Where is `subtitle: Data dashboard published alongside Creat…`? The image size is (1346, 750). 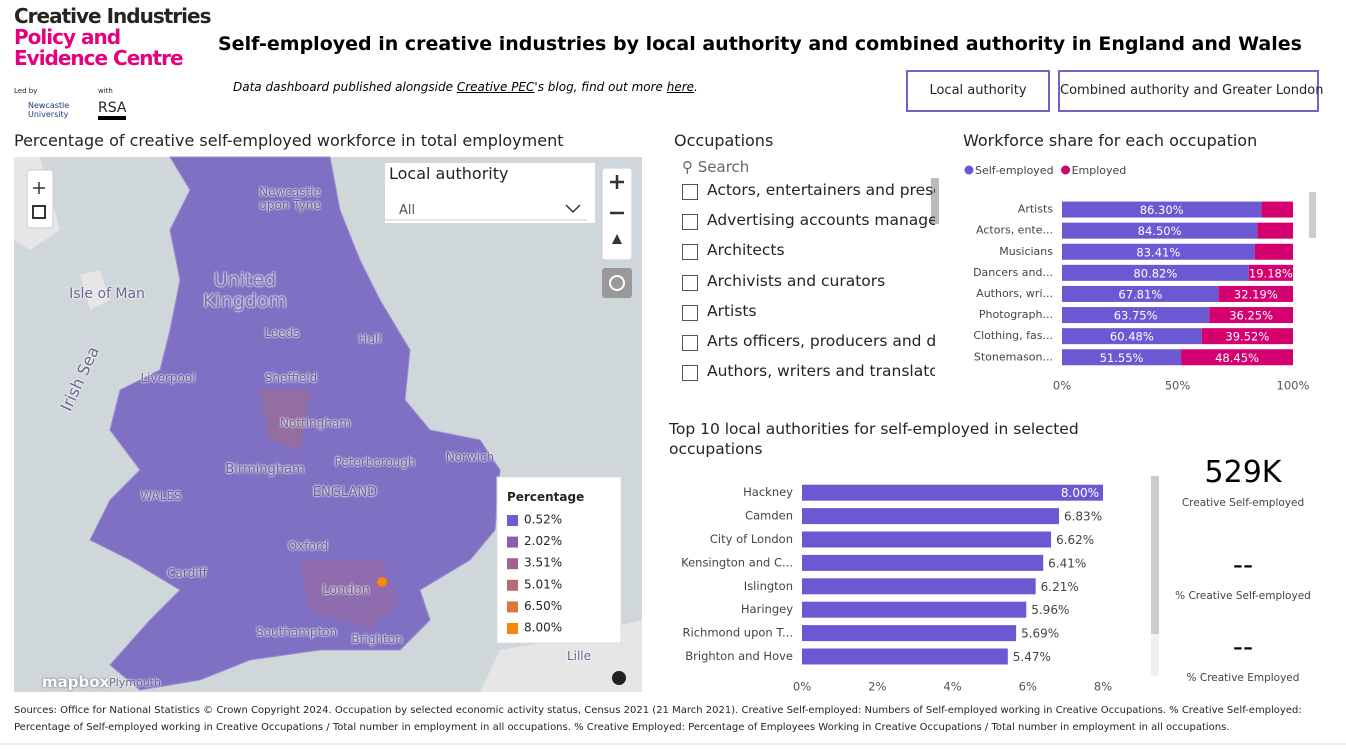
subtitle: Data dashboard published alongside Creat… is located at coordinates (465, 87).